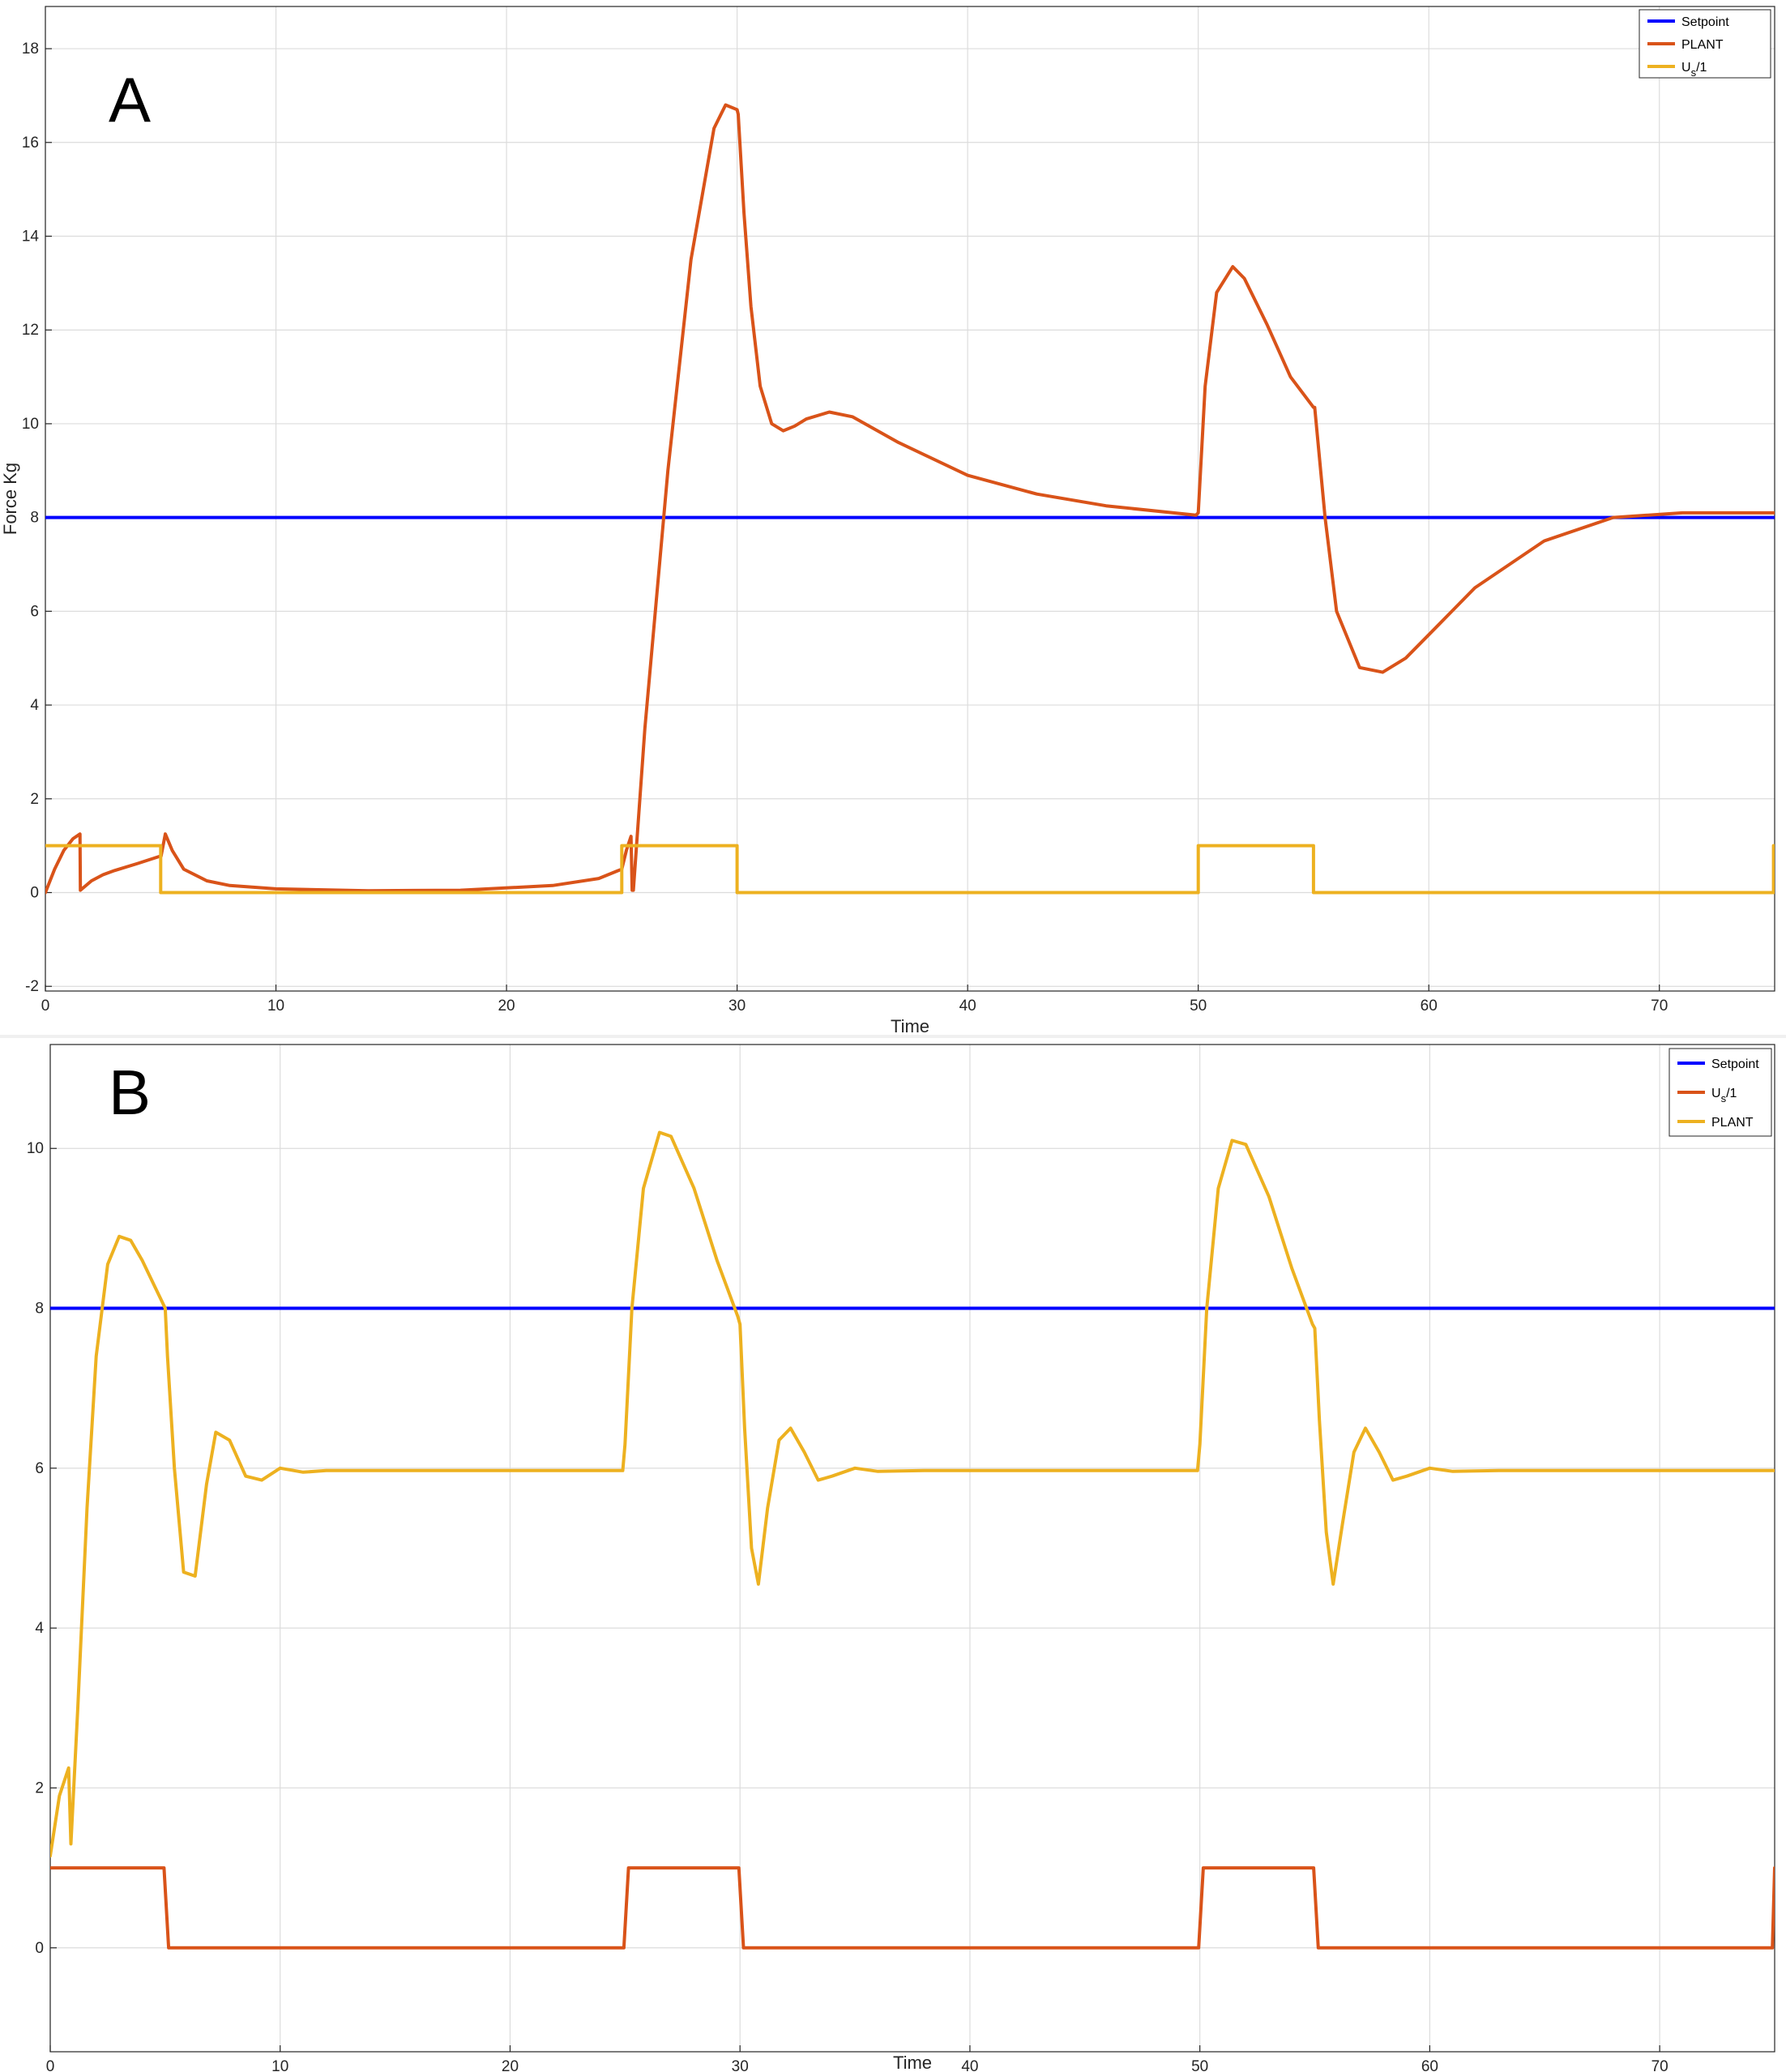 This screenshot has width=1786, height=2072. Describe the element at coordinates (32, 986) in the screenshot. I see `y-tick-label: -2` at that location.